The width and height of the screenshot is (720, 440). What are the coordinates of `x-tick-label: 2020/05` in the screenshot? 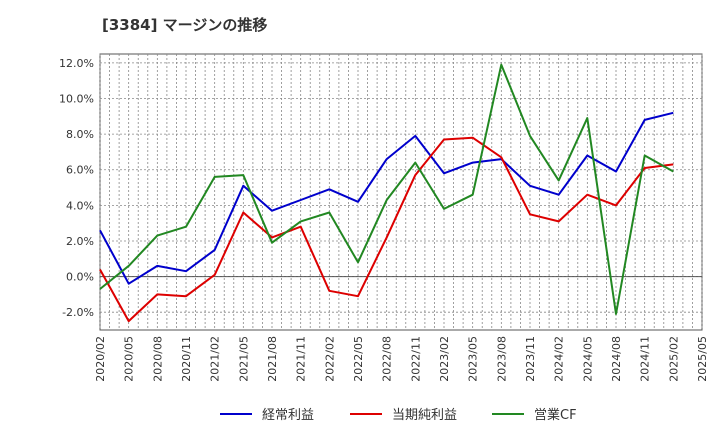 It's located at (129, 359).